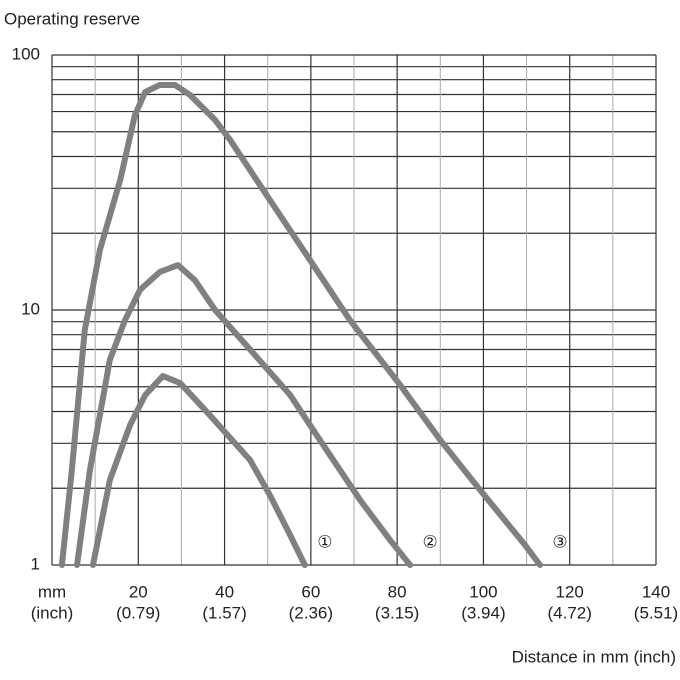 This screenshot has width=680, height=680. What do you see at coordinates (35, 563) in the screenshot?
I see `y-tick-label: 1` at bounding box center [35, 563].